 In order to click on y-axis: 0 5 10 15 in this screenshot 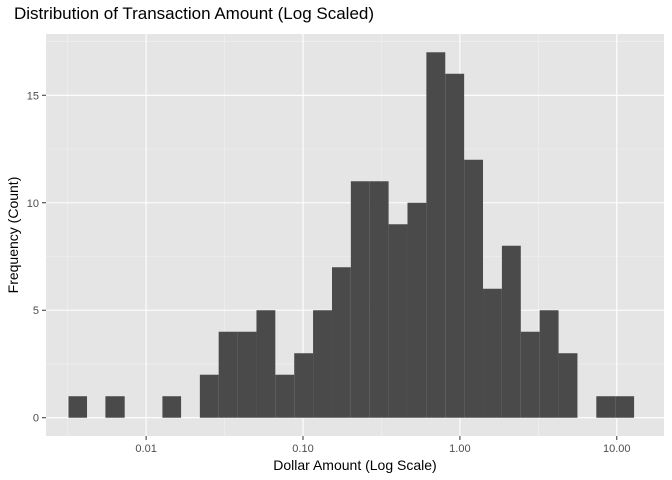, I will do `click(36, 257)`.